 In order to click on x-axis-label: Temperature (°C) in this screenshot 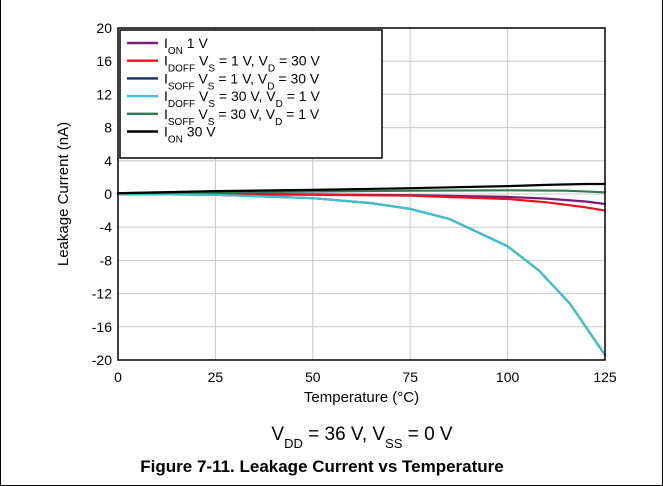, I will do `click(361, 397)`.